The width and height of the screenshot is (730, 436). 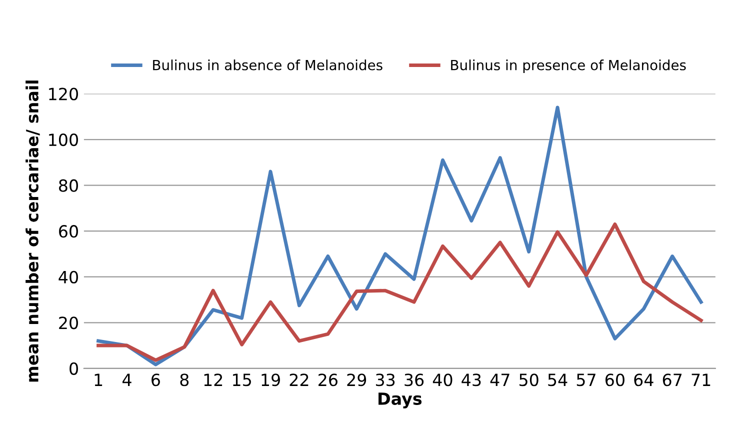 I want to click on x-tick-label: 57, so click(x=586, y=380).